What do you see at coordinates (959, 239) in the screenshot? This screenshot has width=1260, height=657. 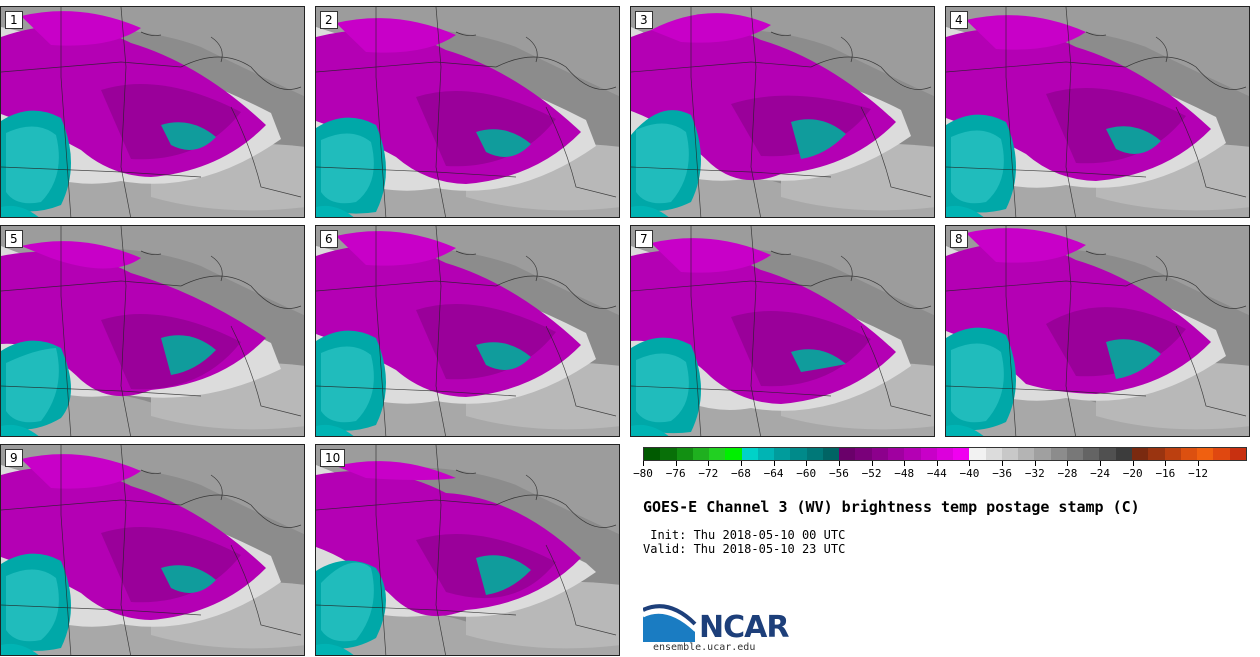 I see `panel-number: 8` at bounding box center [959, 239].